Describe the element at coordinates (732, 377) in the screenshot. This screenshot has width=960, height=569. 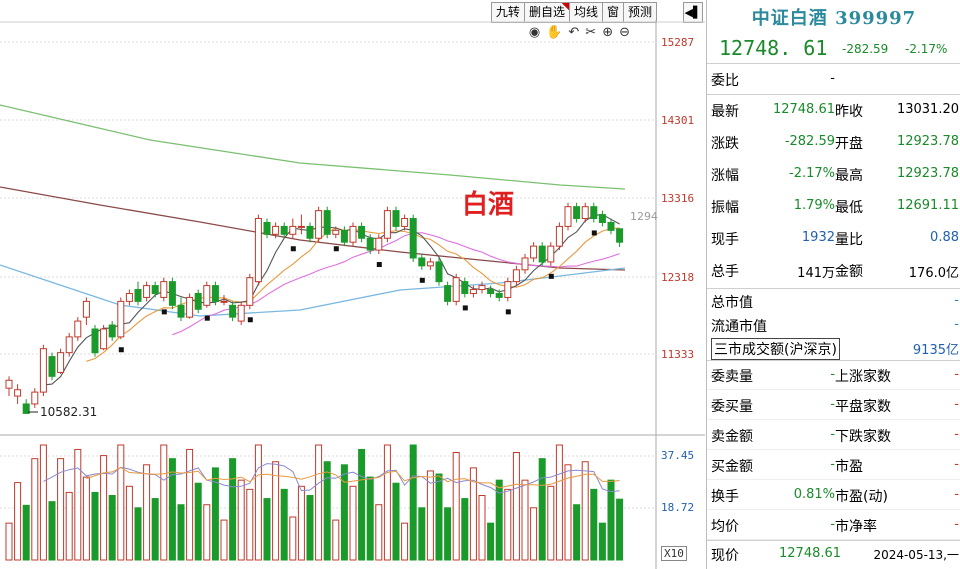
I see `order-label: 委卖量` at that location.